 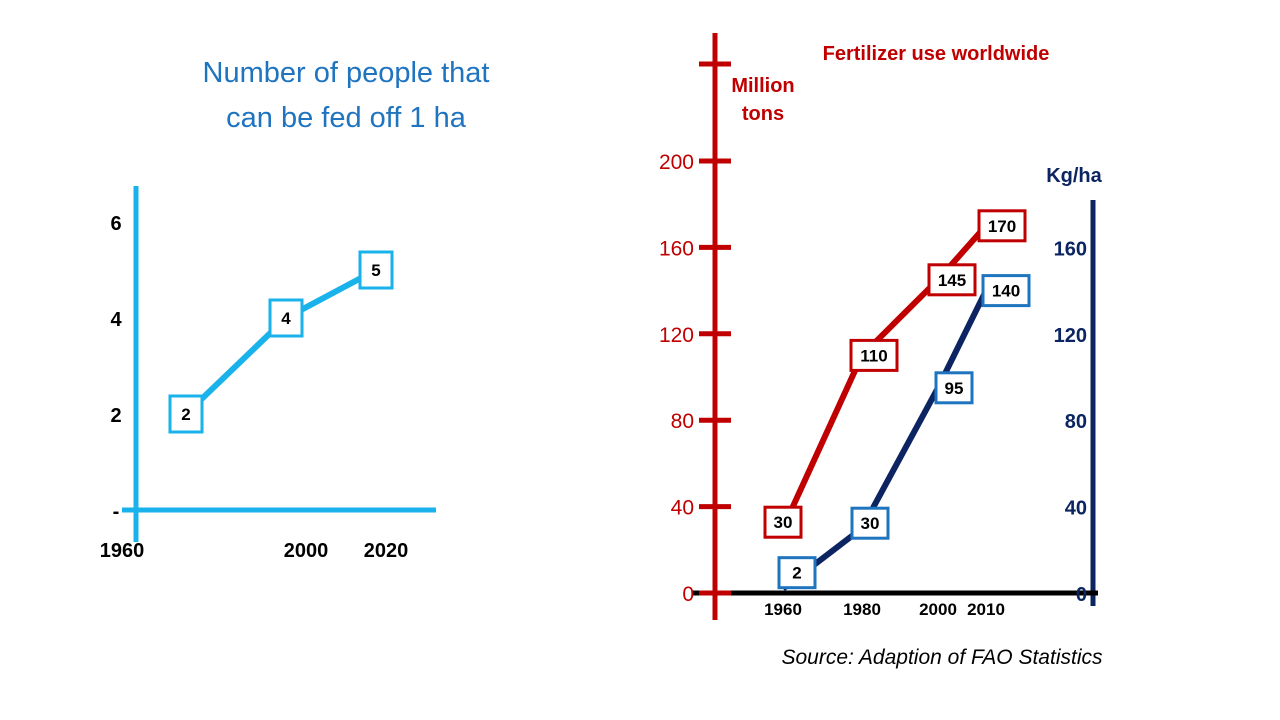 What do you see at coordinates (676, 248) in the screenshot?
I see `left-axis-tick-4: 160` at bounding box center [676, 248].